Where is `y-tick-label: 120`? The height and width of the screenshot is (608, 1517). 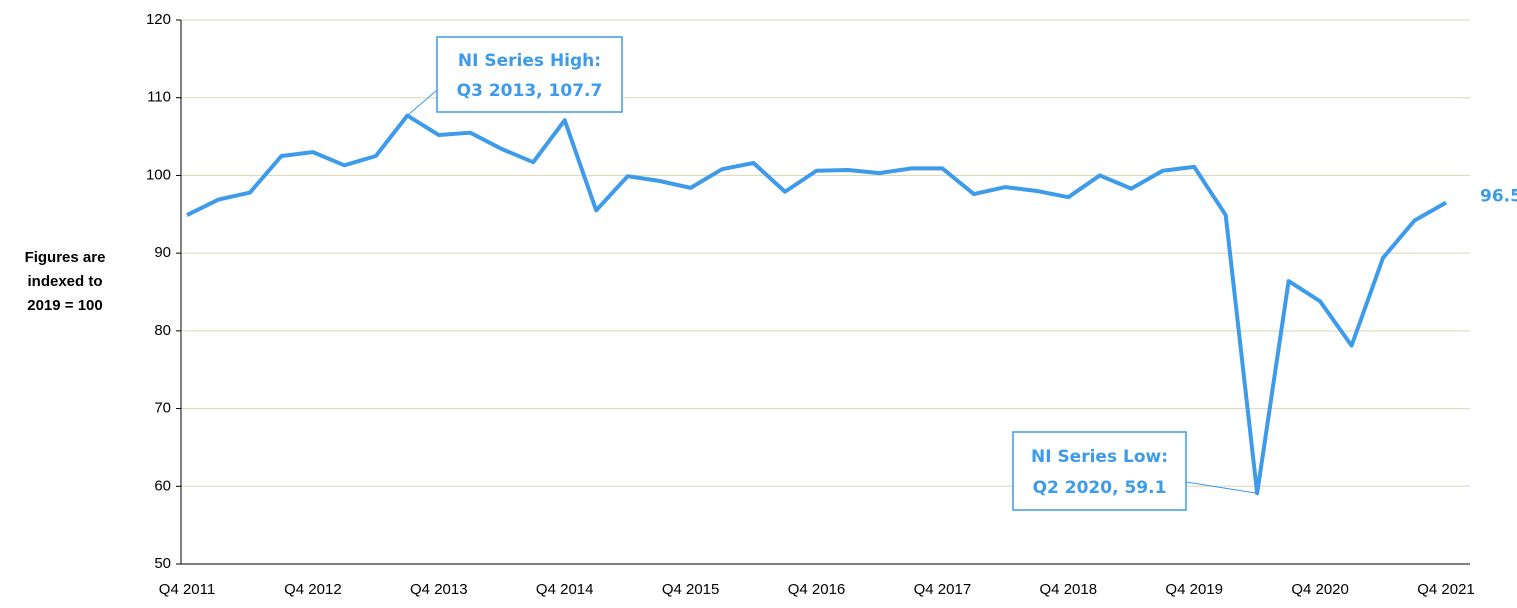
y-tick-label: 120 is located at coordinates (158, 19).